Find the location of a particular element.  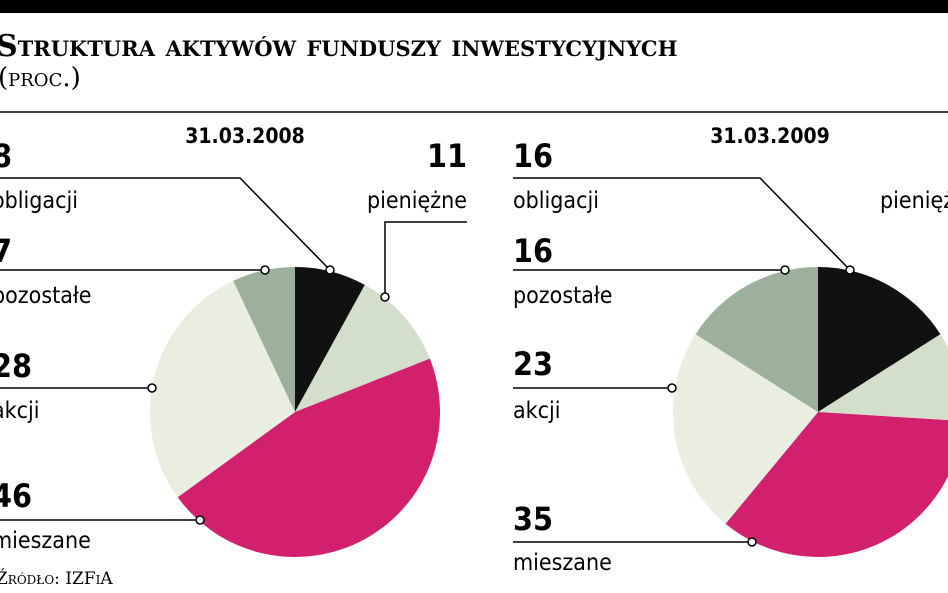

source: Źródło: IZFiA is located at coordinates (56, 578).